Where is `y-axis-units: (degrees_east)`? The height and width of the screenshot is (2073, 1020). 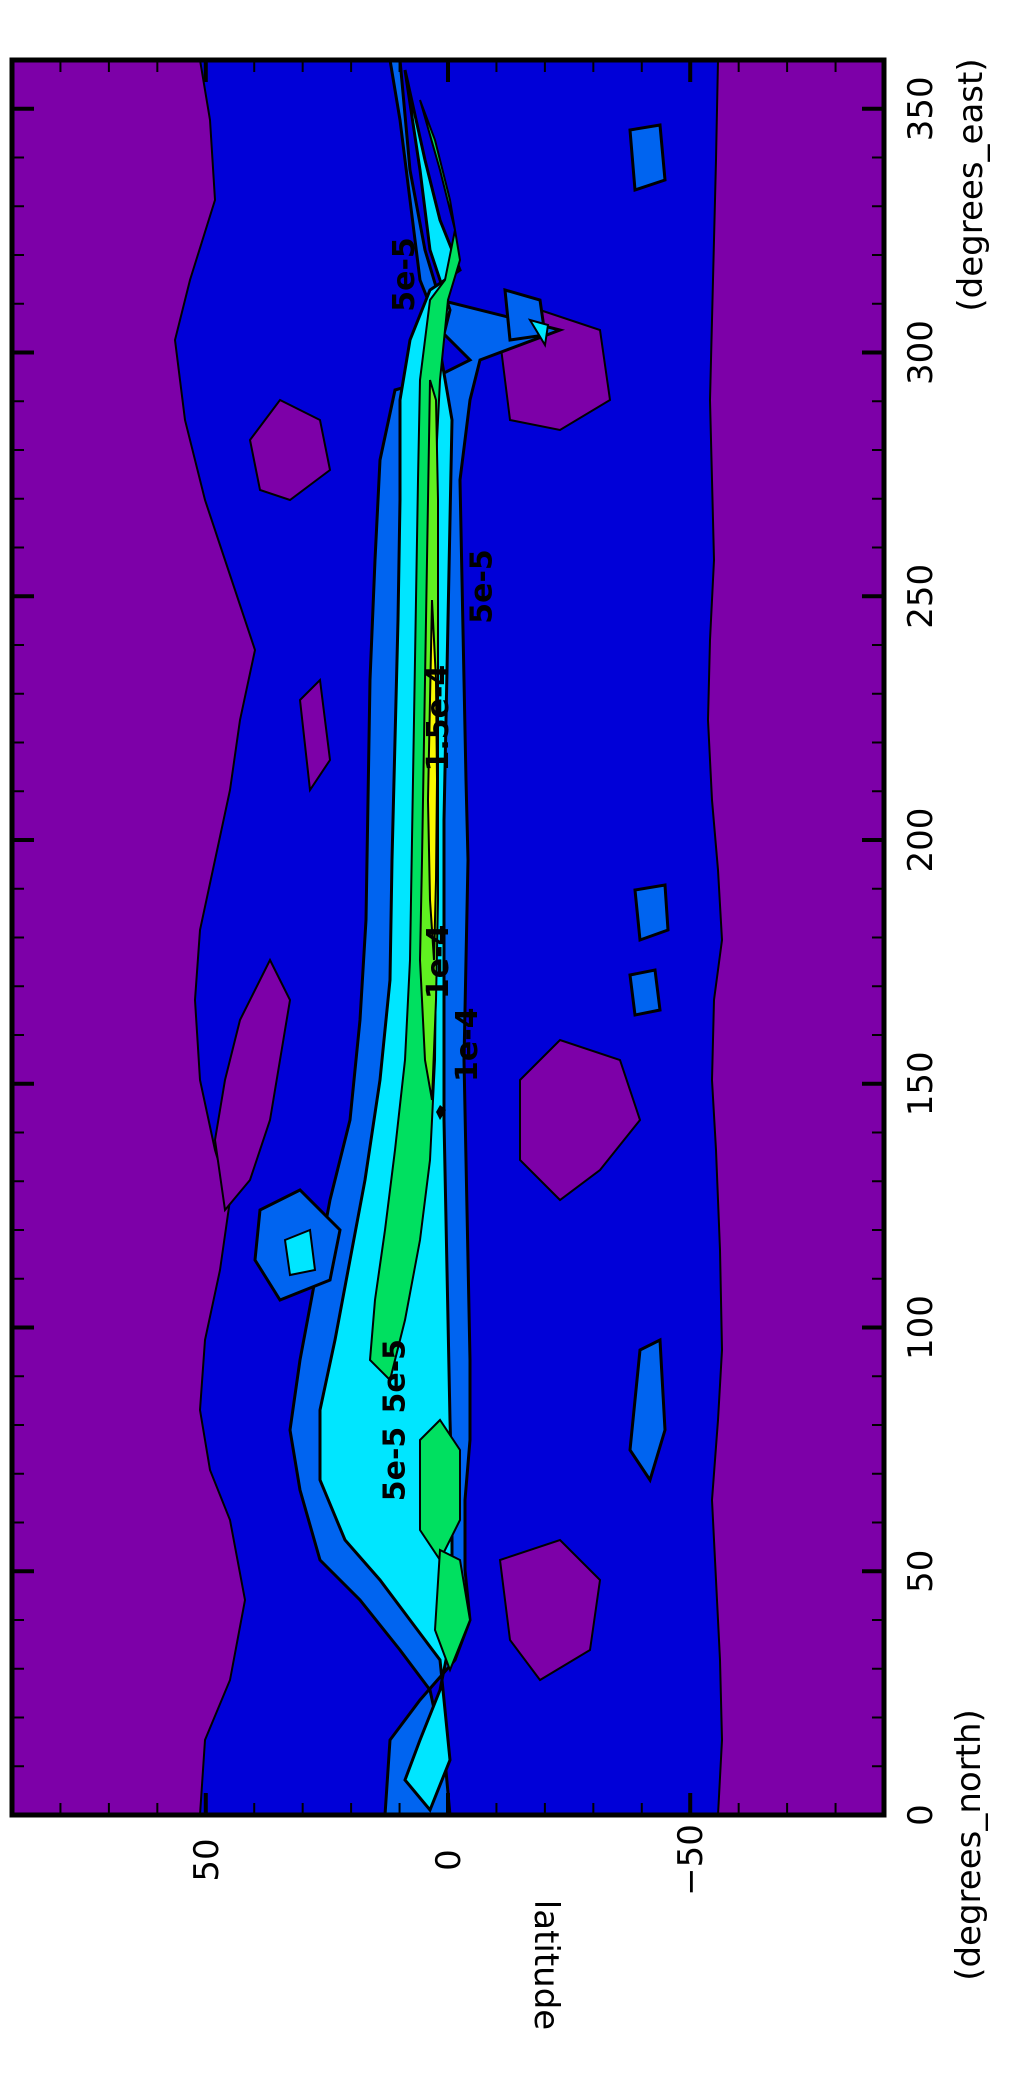 y-axis-units: (degrees_east) is located at coordinates (971, 184).